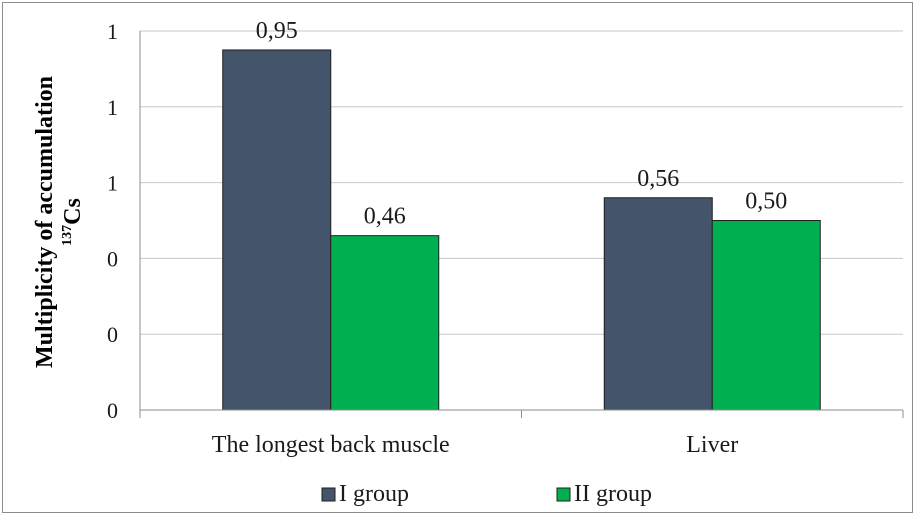  Describe the element at coordinates (385, 217) in the screenshot. I see `data-label: 0,46` at that location.